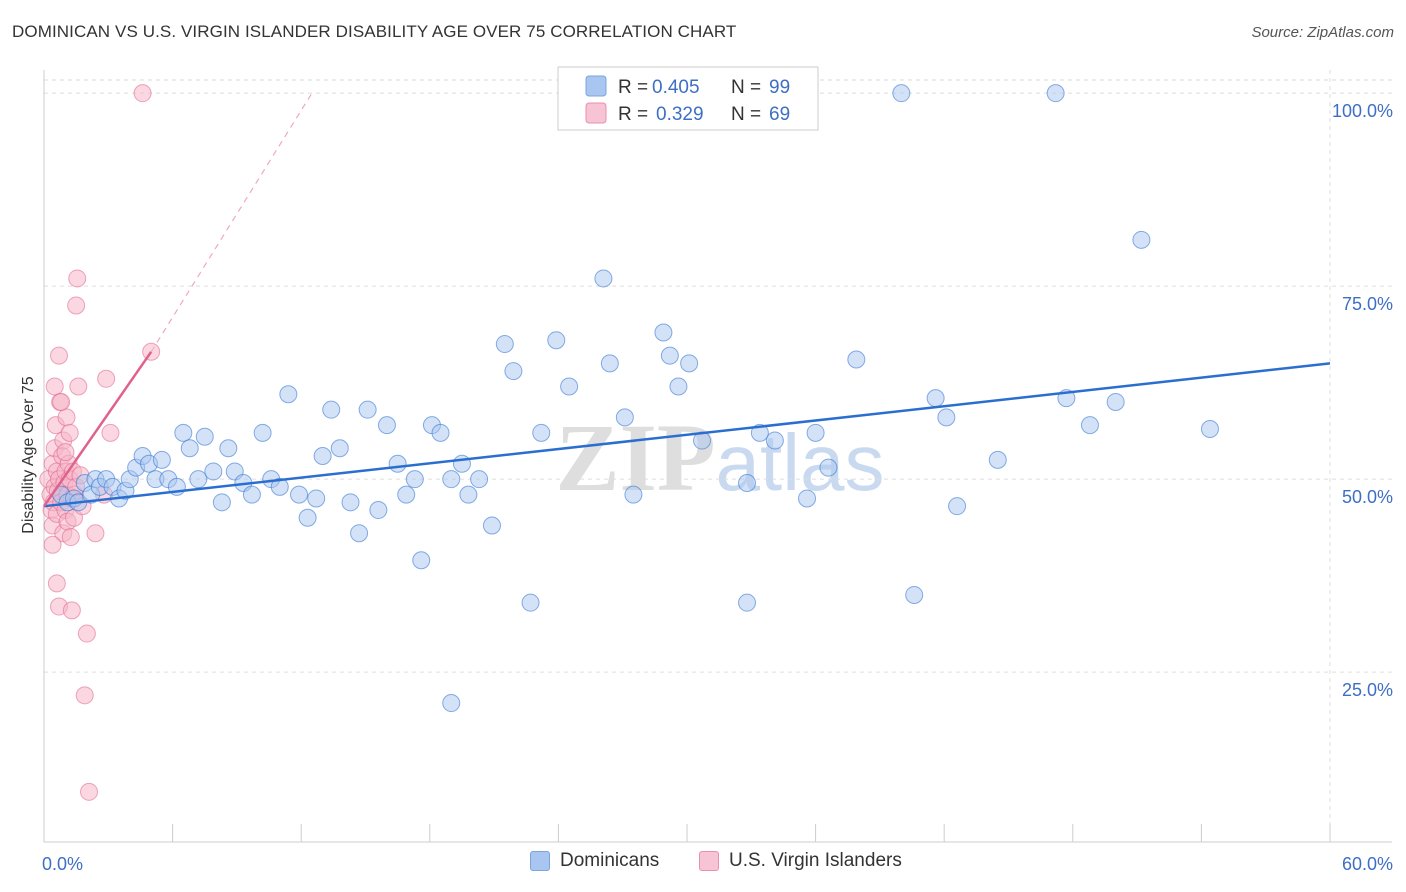 Image resolution: width=1406 pixels, height=892 pixels. Describe the element at coordinates (779, 114) in the screenshot. I see `legend-n-value-2: 69` at that location.